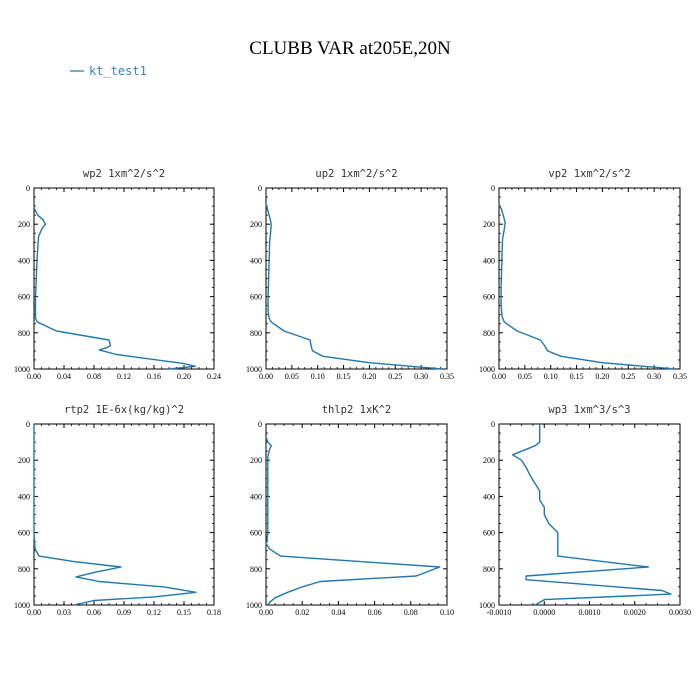  I want to click on x-tick-label: 0.16, so click(154, 376).